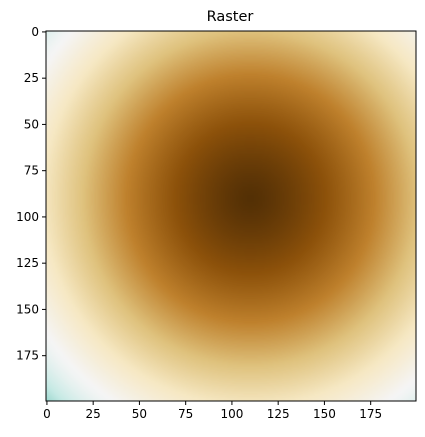  Describe the element at coordinates (31, 78) in the screenshot. I see `y-tick-label: 25` at that location.